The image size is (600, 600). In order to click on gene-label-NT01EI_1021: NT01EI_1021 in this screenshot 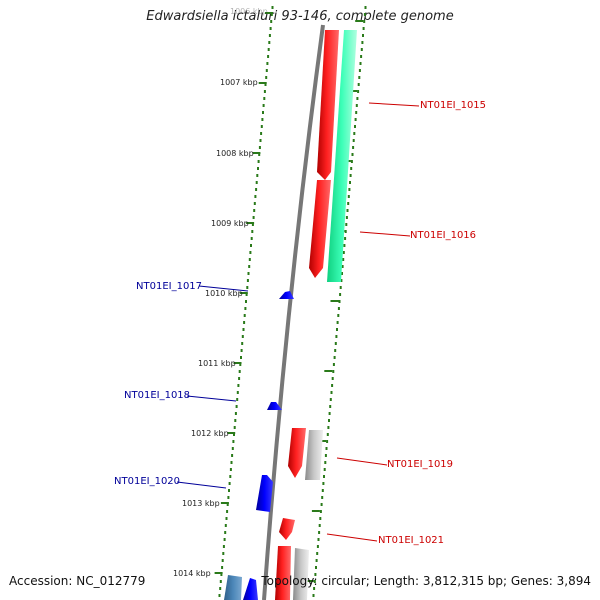, I will do `click(411, 540)`.